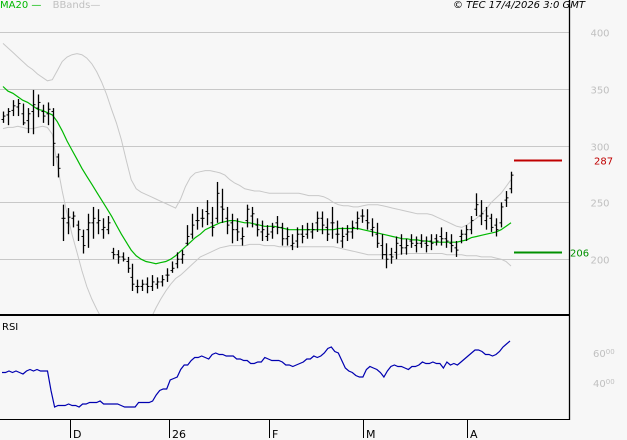  Describe the element at coordinates (14, 5) in the screenshot. I see `legend-ma20-label: MA20` at that location.